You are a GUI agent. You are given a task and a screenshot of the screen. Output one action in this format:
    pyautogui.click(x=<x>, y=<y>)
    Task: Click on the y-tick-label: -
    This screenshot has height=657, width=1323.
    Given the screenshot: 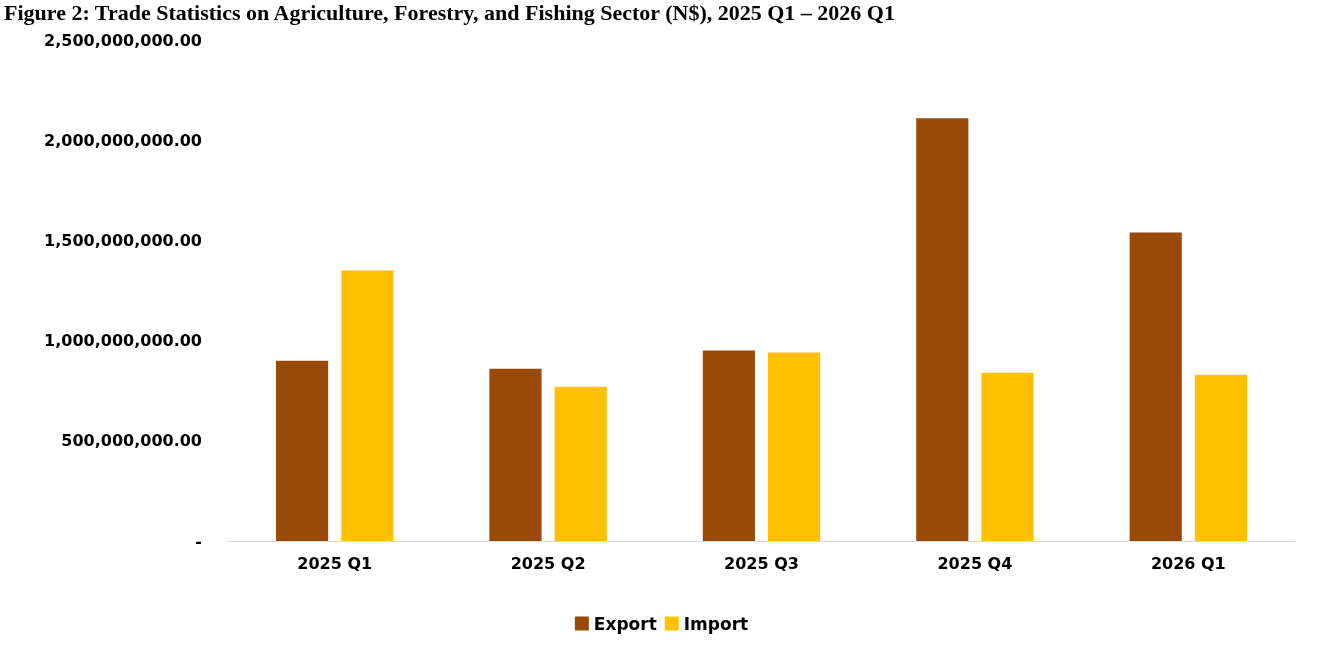 What is the action you would take?
    pyautogui.click(x=198, y=541)
    